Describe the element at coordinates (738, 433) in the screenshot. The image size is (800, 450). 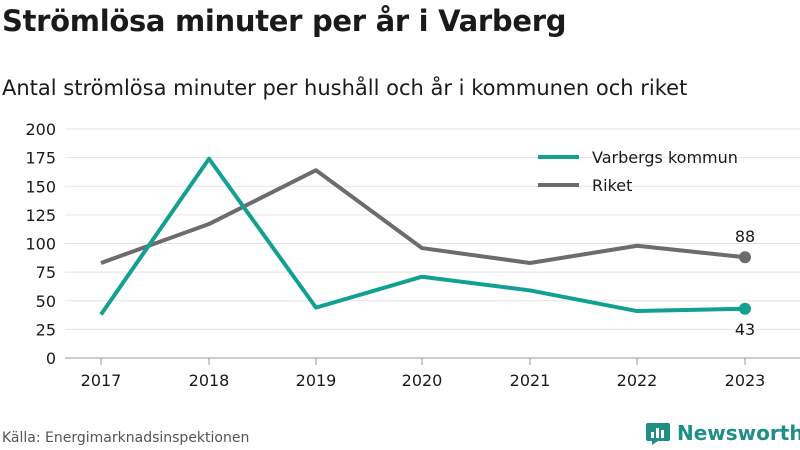
I see `brand-name: Newsworthy` at that location.